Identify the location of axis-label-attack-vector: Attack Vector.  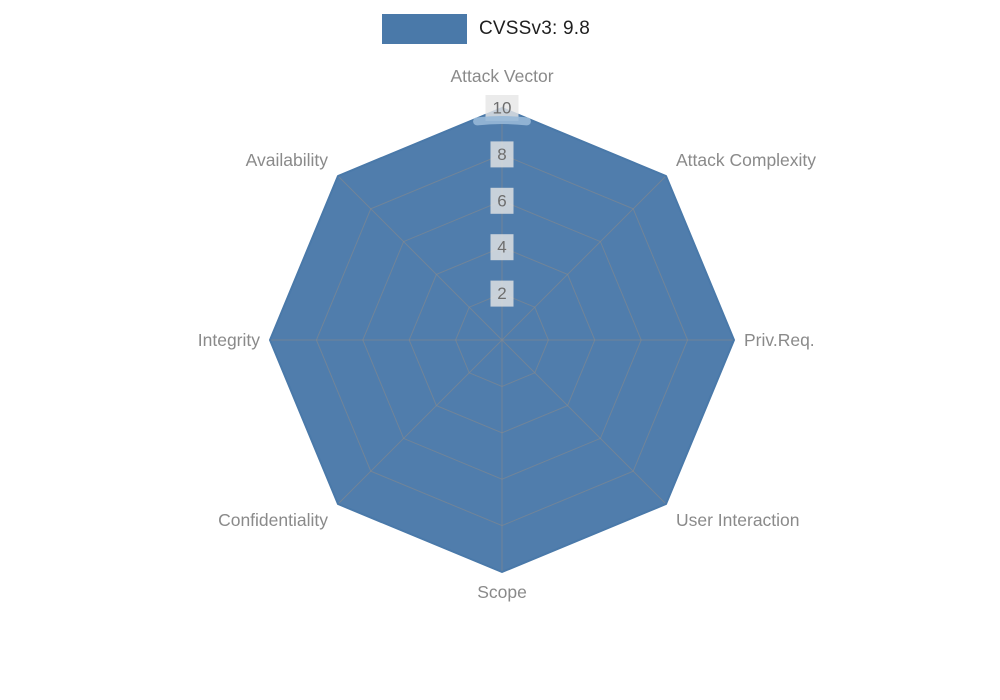
(501, 76).